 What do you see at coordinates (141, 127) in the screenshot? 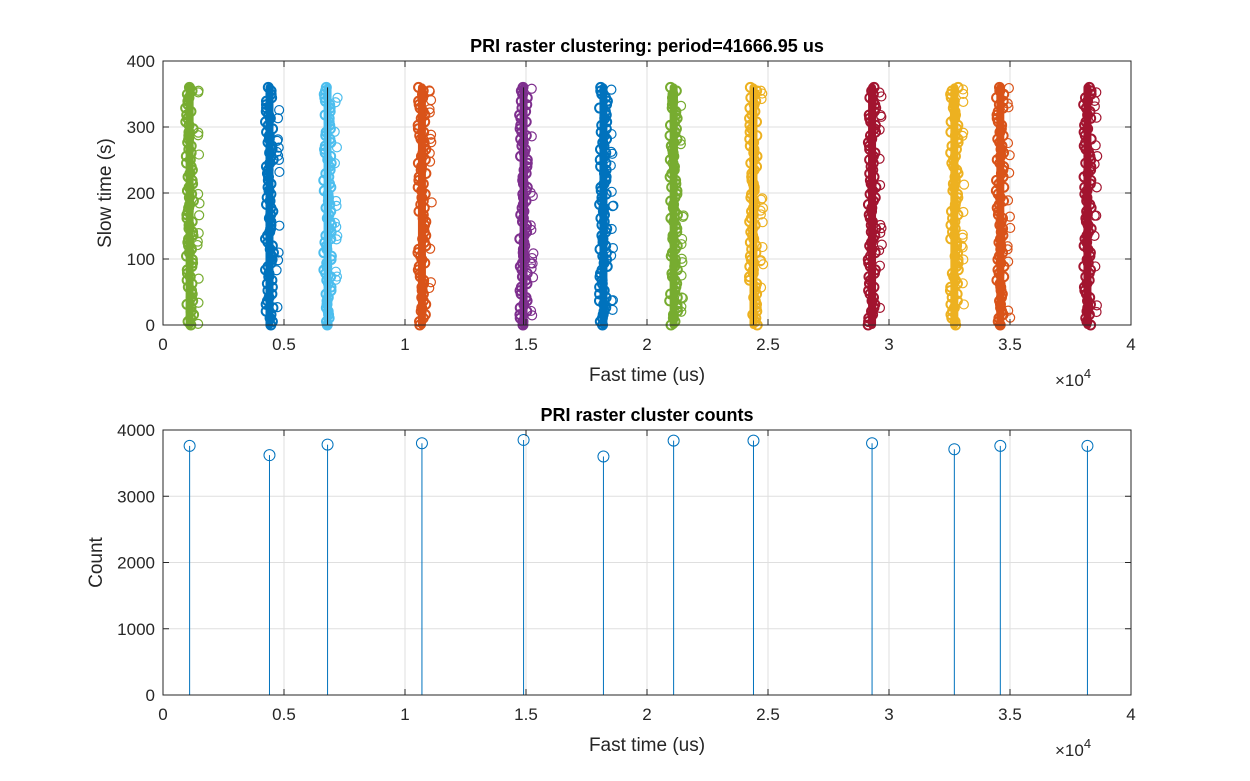
I see `raster-y-tick-label: 300` at bounding box center [141, 127].